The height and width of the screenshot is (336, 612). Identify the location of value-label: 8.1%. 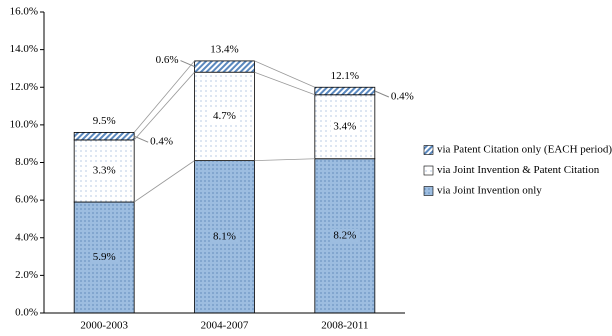
(224, 236).